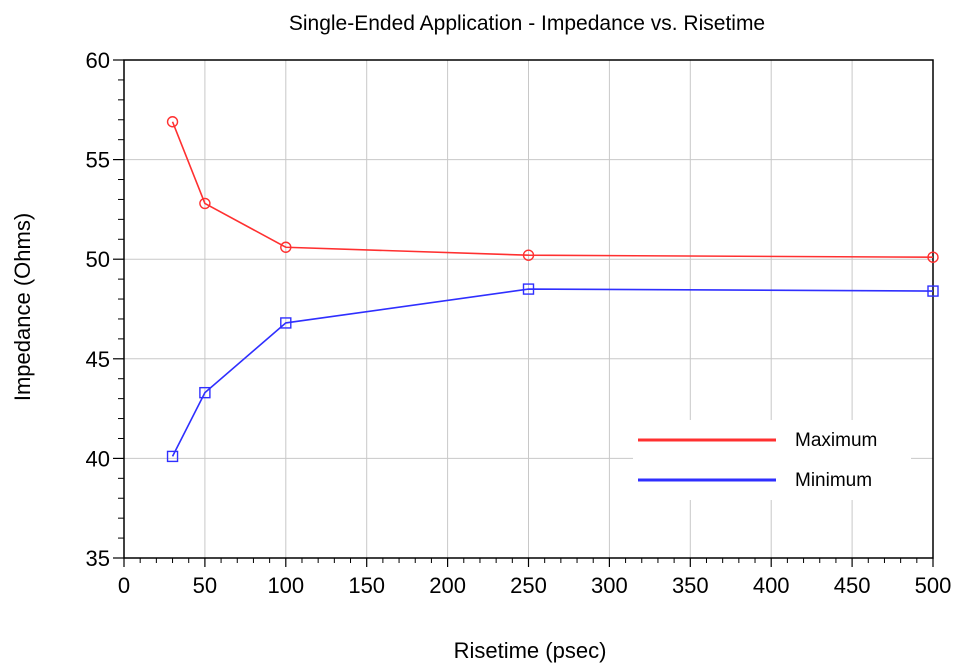 Image resolution: width=961 pixels, height=671 pixels. What do you see at coordinates (98, 558) in the screenshot?
I see `y-tick-label: 35` at bounding box center [98, 558].